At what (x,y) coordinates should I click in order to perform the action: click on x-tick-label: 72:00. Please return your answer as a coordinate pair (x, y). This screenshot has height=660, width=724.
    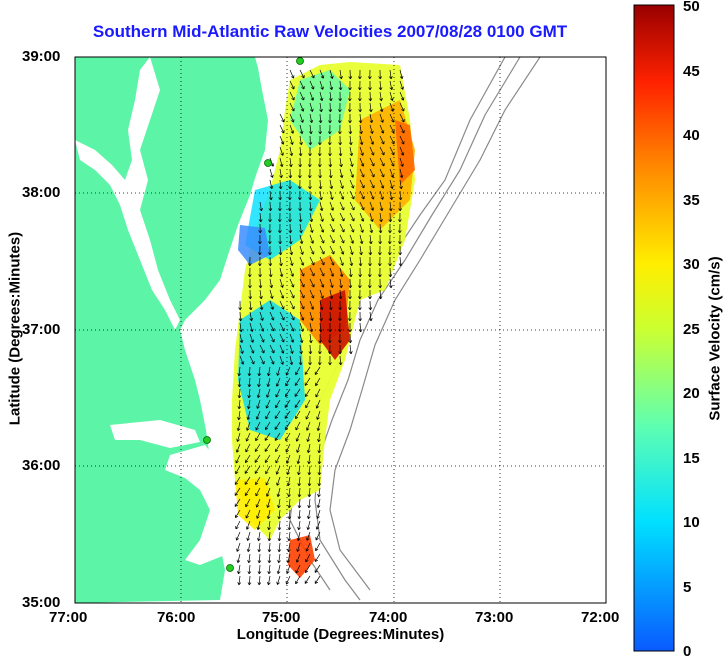
    Looking at the image, I should click on (600, 617).